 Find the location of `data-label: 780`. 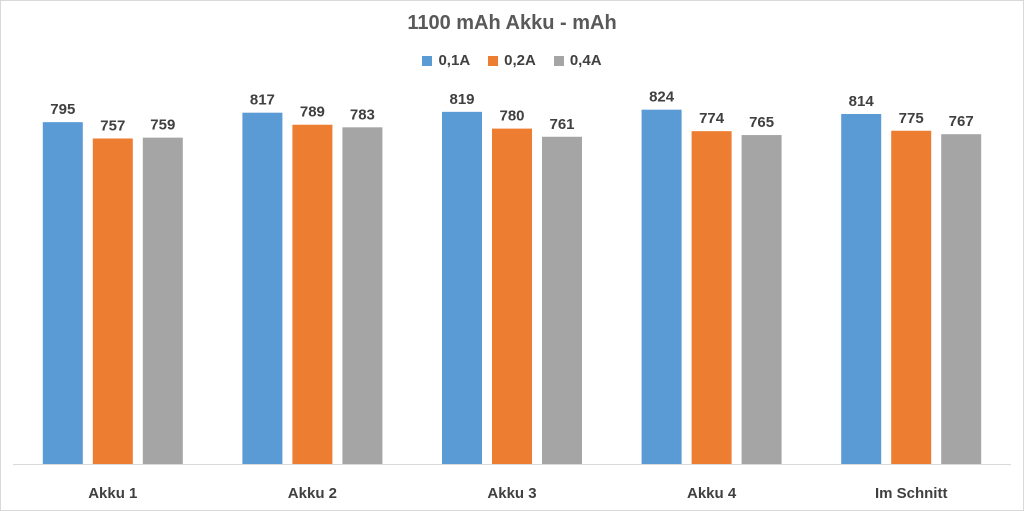

data-label: 780 is located at coordinates (511, 116).